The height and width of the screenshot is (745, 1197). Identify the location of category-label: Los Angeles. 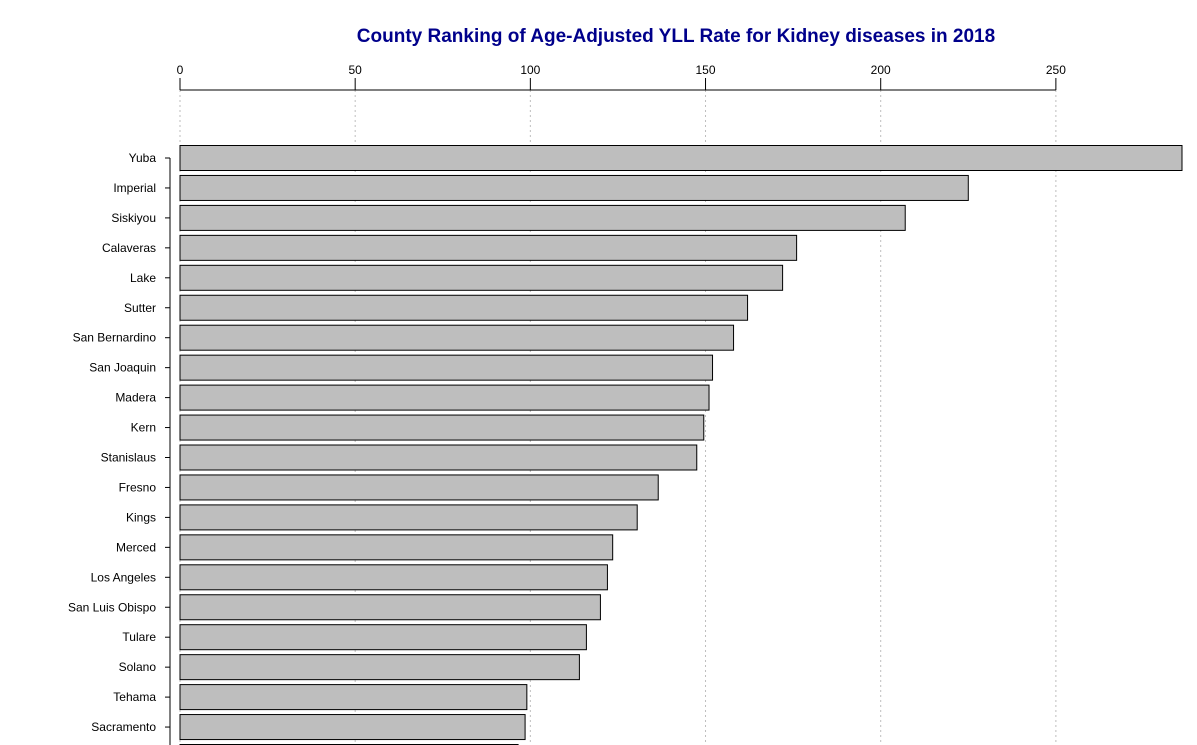
(123, 577).